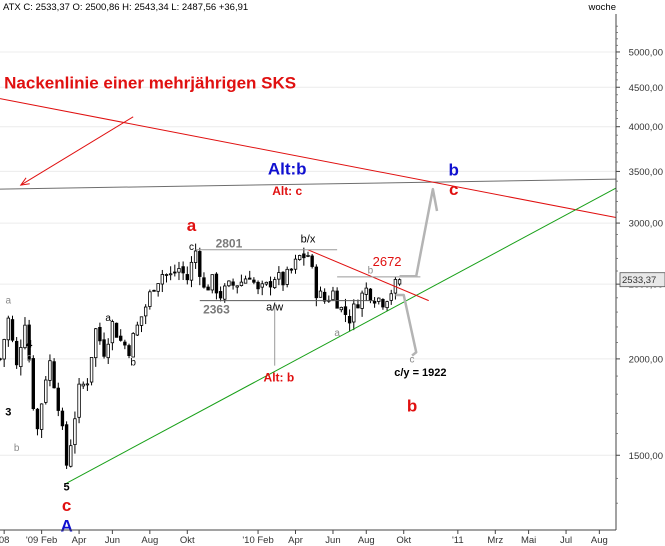  What do you see at coordinates (646, 52) in the screenshot?
I see `y-tick-label: 5000,00` at bounding box center [646, 52].